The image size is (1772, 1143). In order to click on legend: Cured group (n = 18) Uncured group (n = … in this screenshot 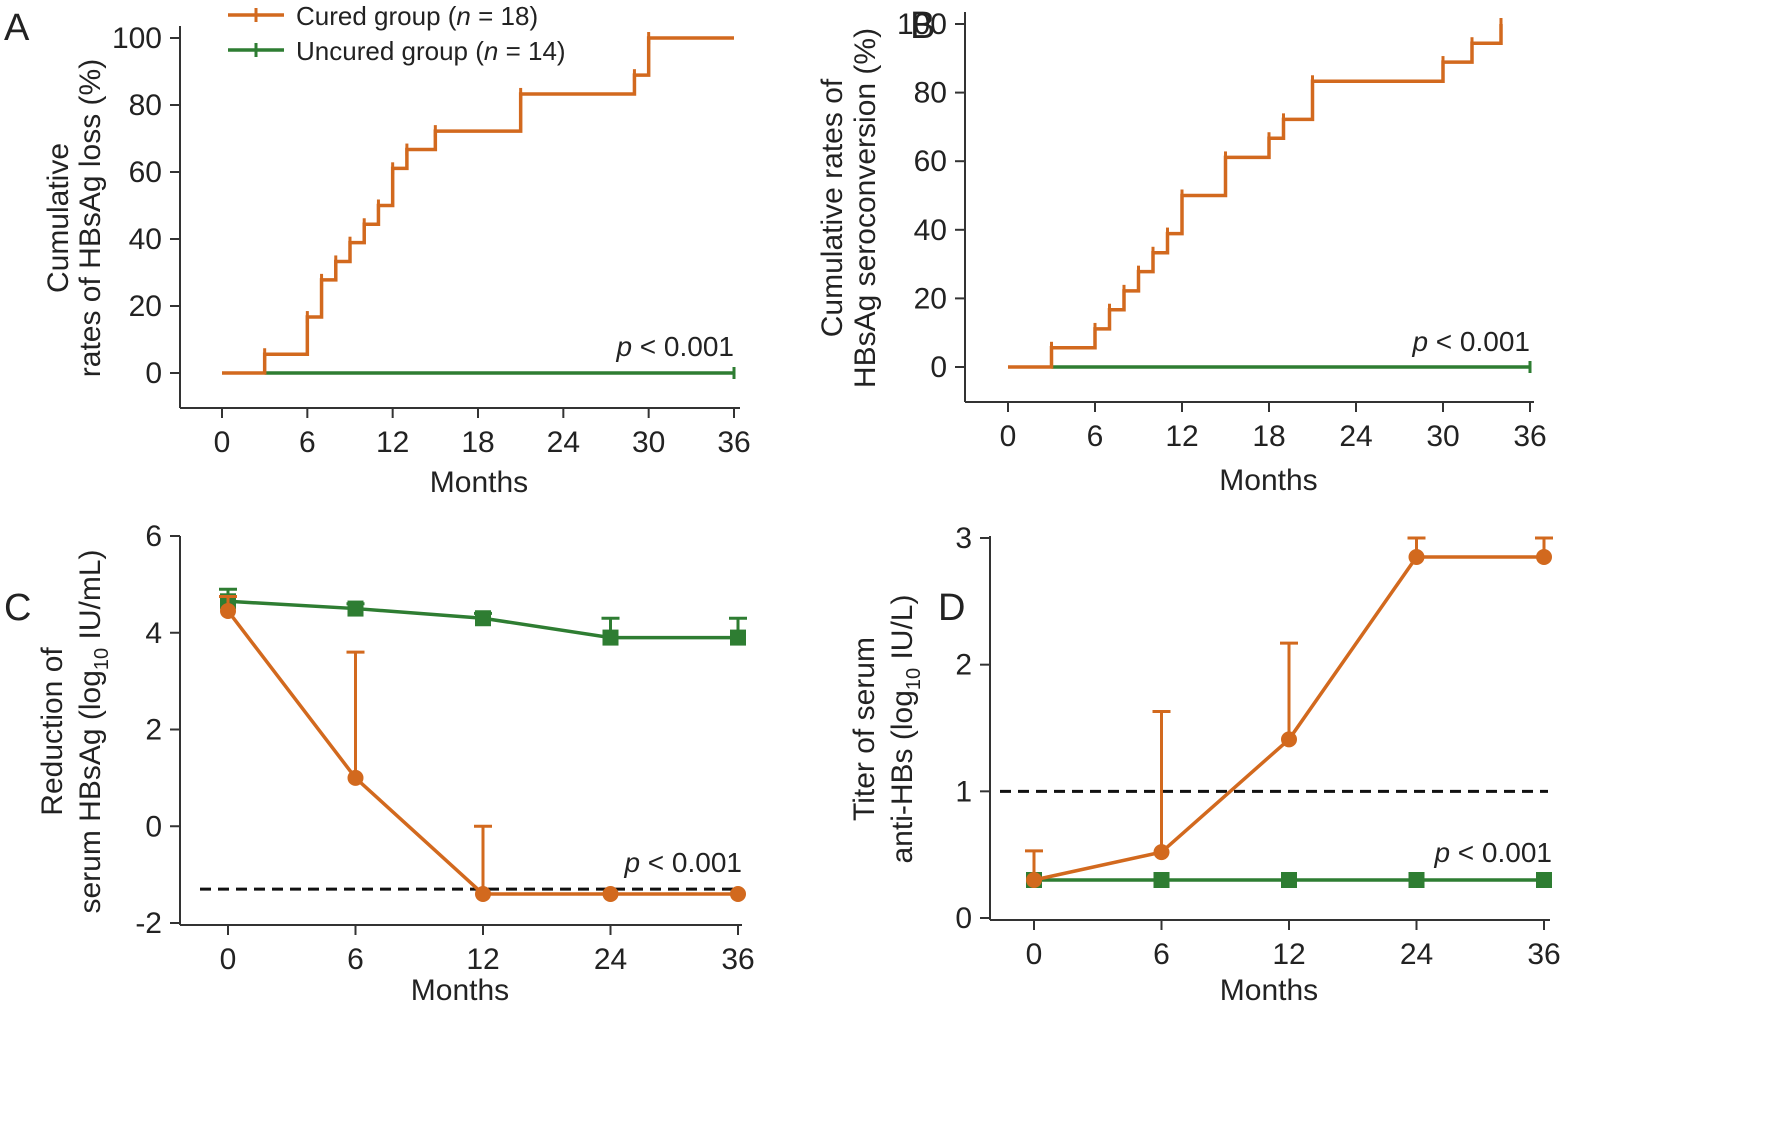, I will do `click(397, 33)`.